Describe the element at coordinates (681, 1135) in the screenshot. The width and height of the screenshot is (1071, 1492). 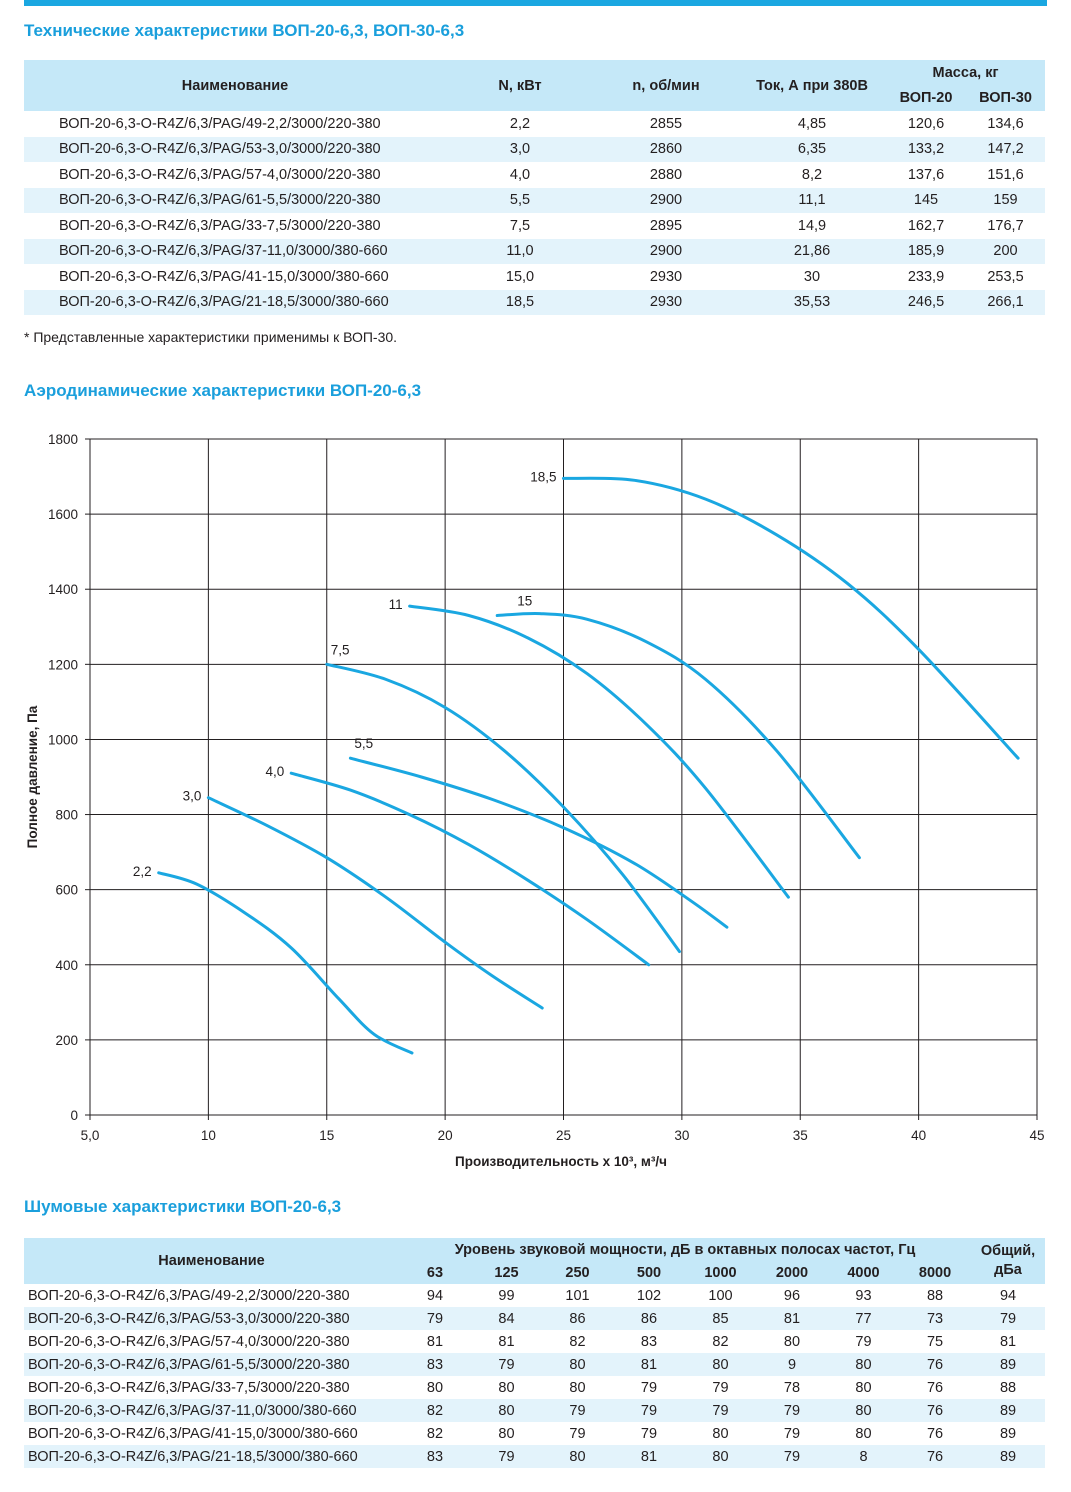
I see `x-tick-label: 30` at that location.